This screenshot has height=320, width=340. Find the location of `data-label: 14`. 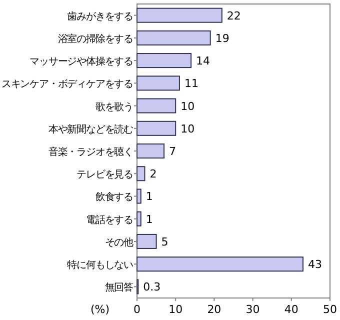

data-label: 14 is located at coordinates (203, 61).